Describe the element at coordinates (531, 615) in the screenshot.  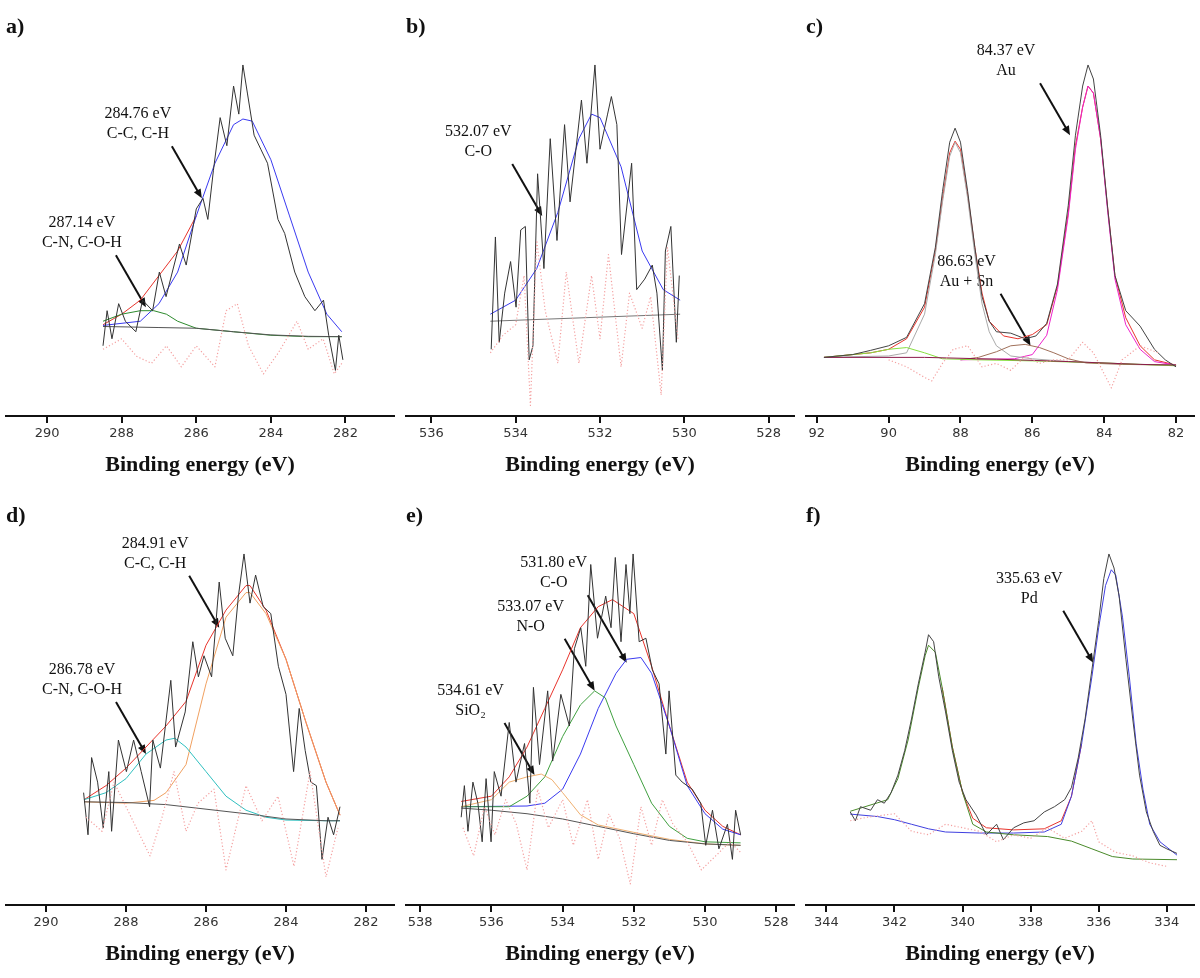
I see `annotation: 533.07 eV N-O` at that location.